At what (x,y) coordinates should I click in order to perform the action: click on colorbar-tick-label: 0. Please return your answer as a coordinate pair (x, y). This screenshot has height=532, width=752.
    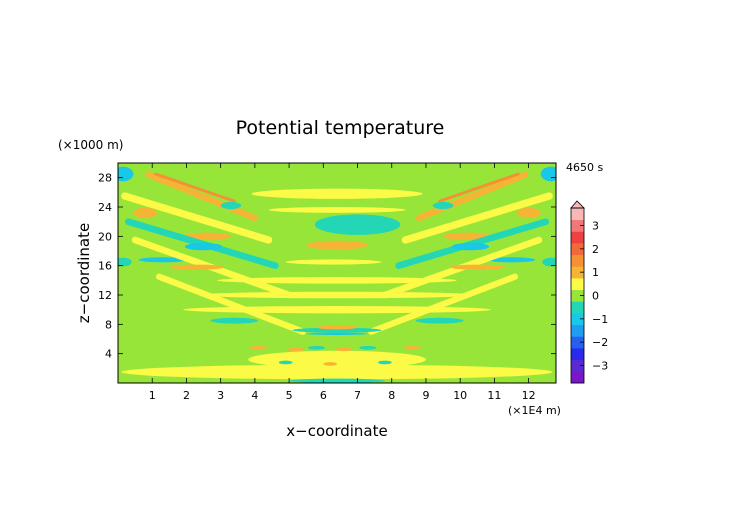
    Looking at the image, I should click on (595, 296).